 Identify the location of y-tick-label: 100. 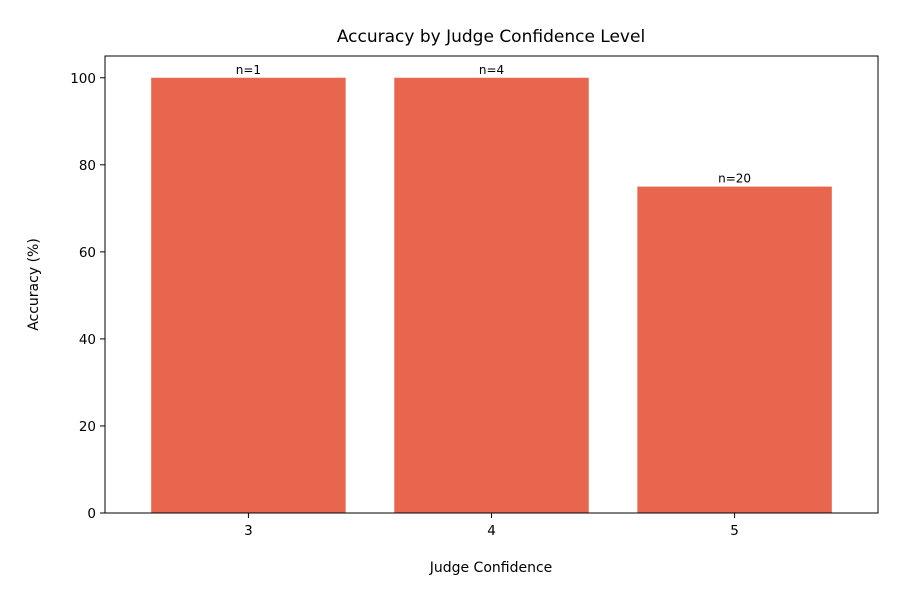
(83, 79).